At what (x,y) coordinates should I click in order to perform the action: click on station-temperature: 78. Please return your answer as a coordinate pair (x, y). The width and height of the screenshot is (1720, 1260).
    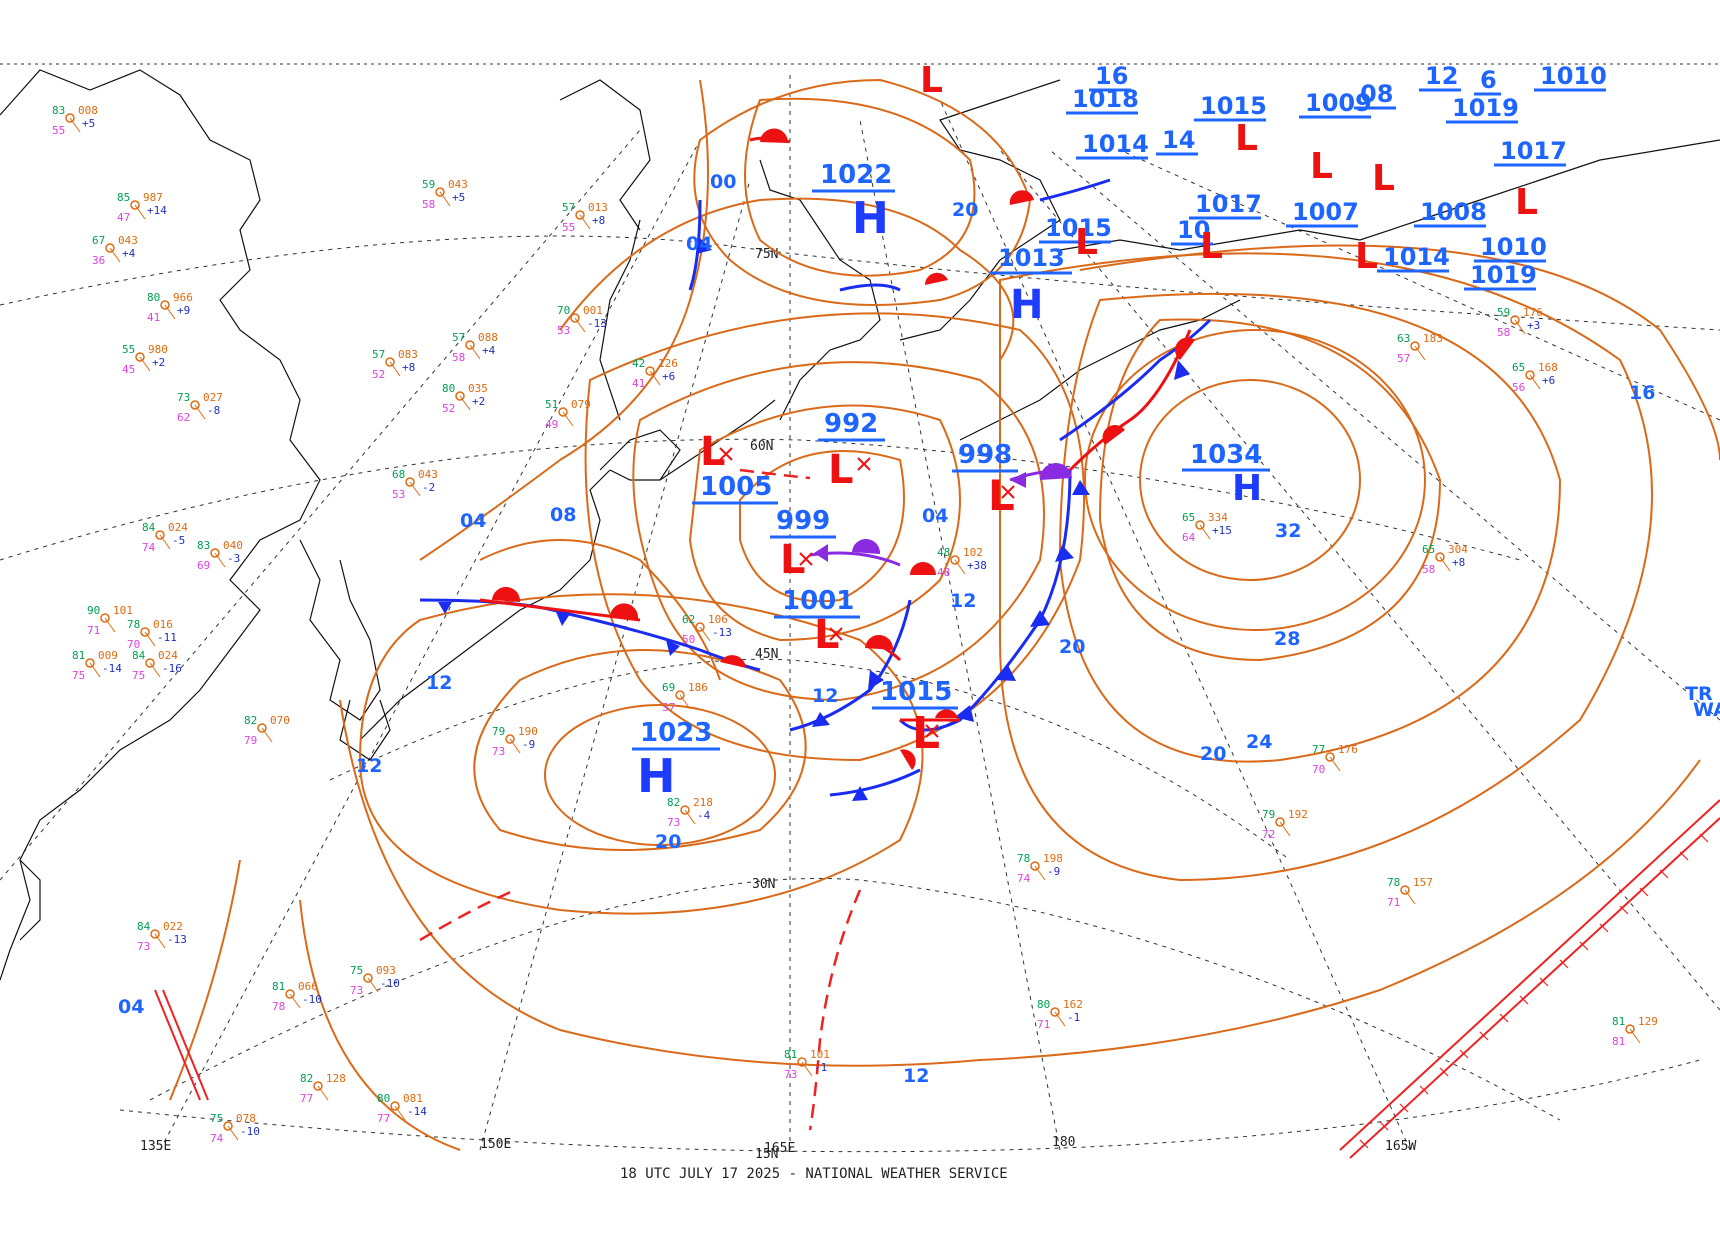
    Looking at the image, I should click on (1023, 858).